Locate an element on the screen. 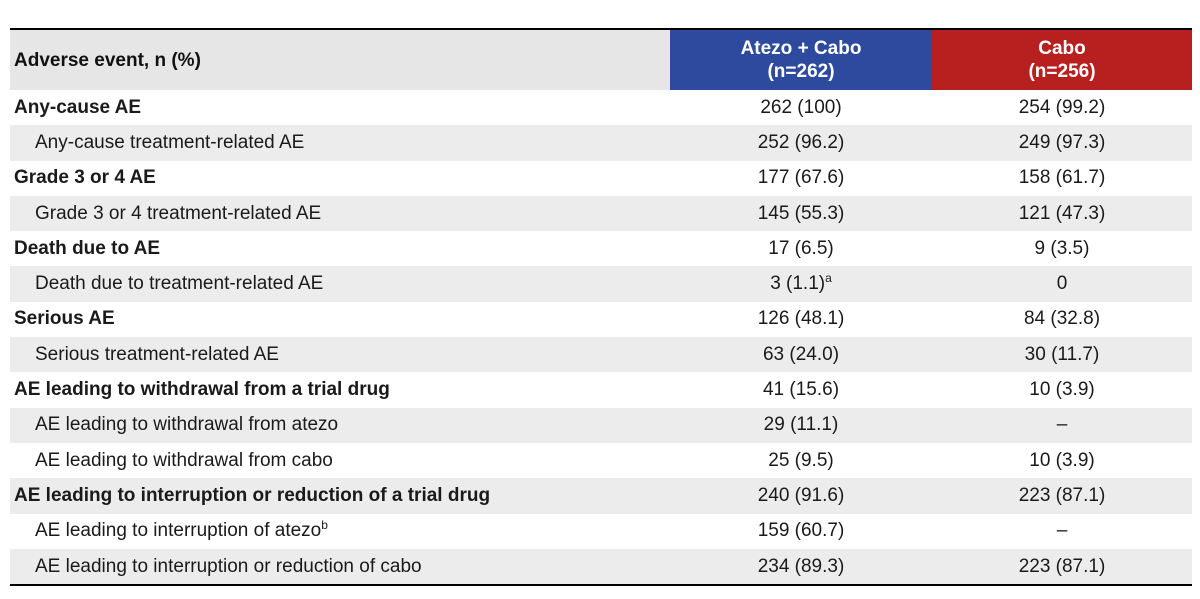 Image resolution: width=1200 pixels, height=599 pixels. arm-a-name: Atezo + Cabo is located at coordinates (801, 48).